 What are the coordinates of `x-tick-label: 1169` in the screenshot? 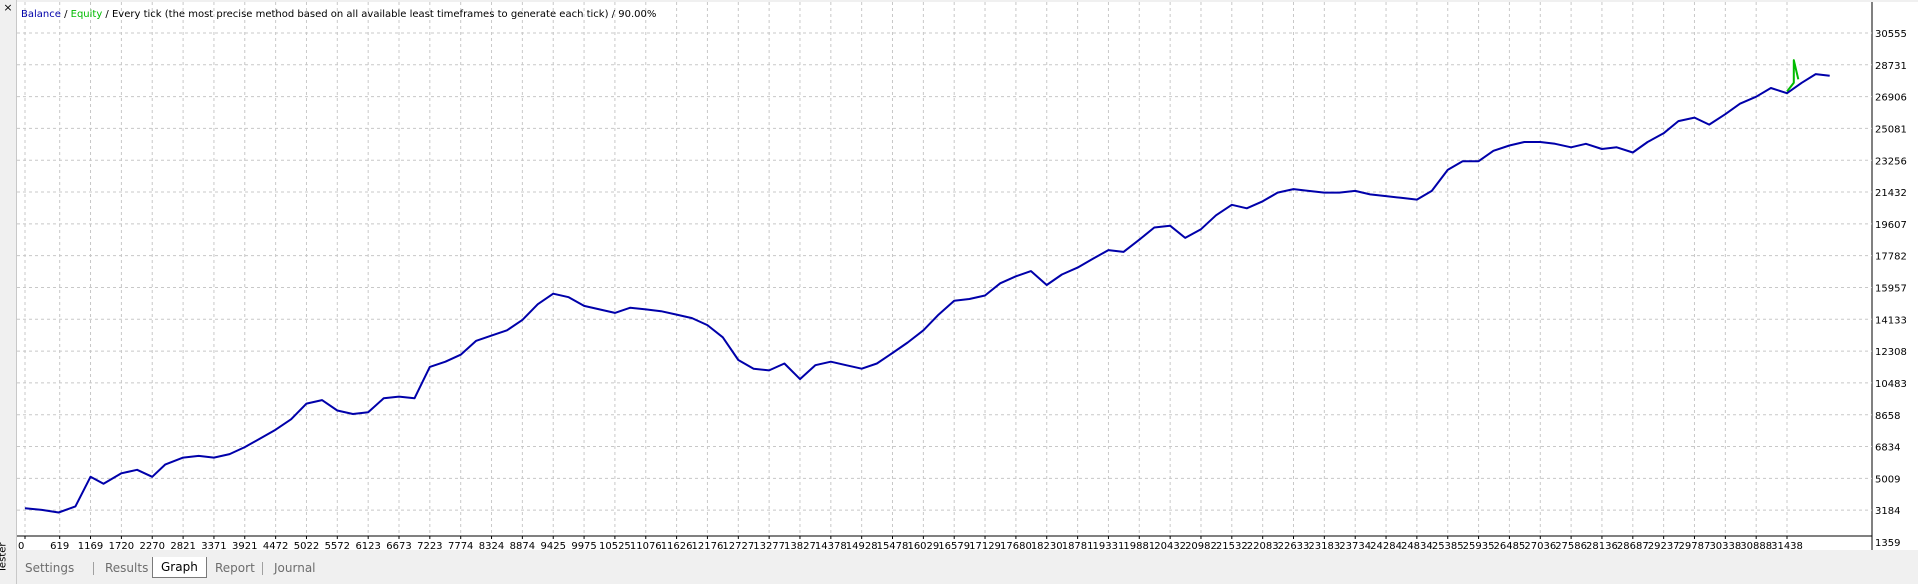 It's located at (90, 545).